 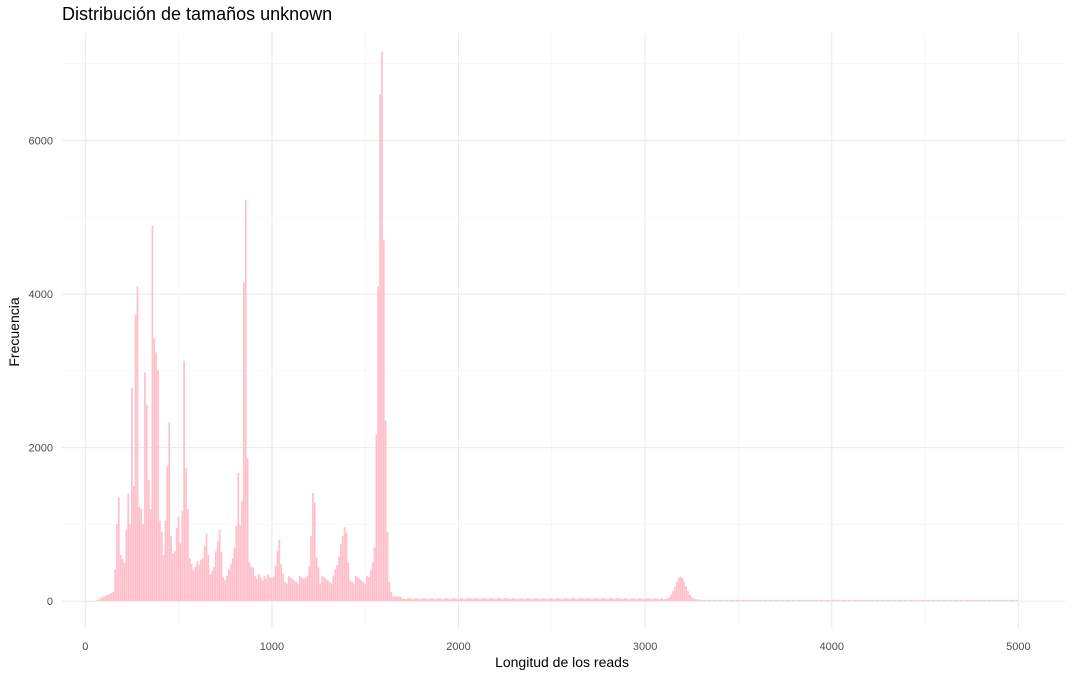 I want to click on y-tick-label: 4000, so click(x=41, y=295).